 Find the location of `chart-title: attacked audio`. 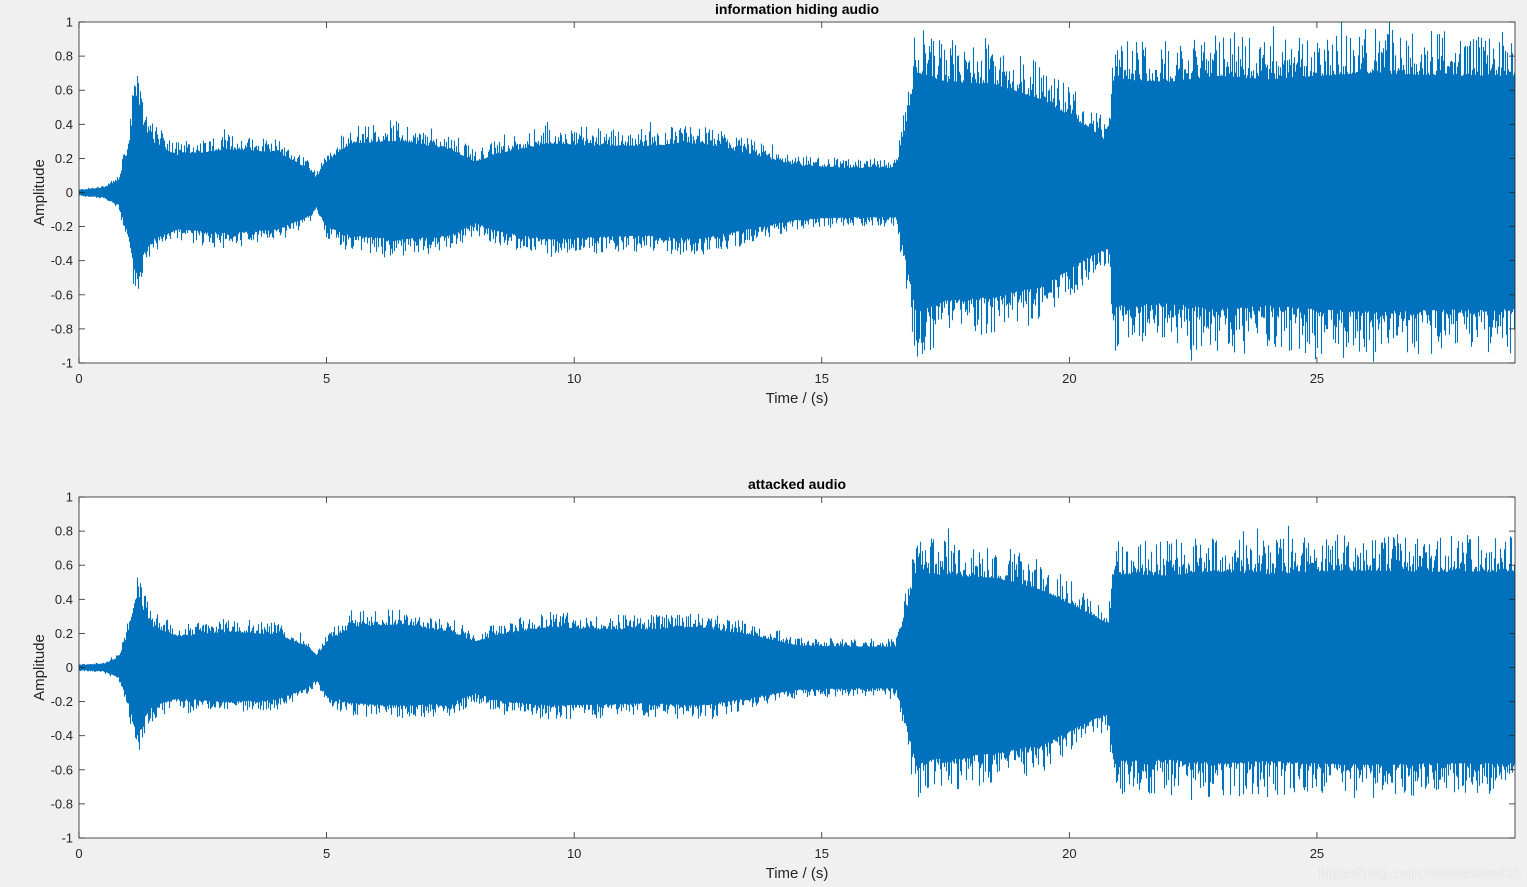

chart-title: attacked audio is located at coordinates (797, 484).